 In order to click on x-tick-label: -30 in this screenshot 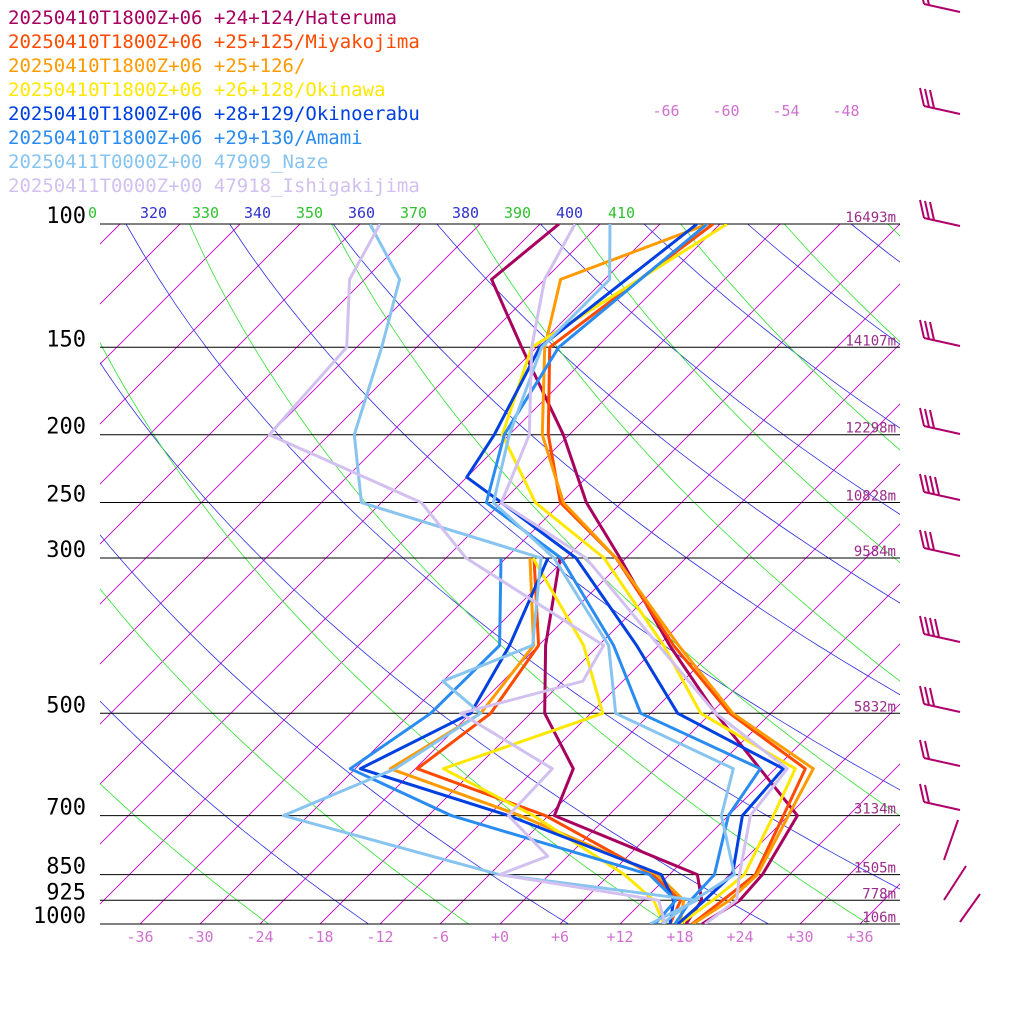, I will do `click(199, 937)`.